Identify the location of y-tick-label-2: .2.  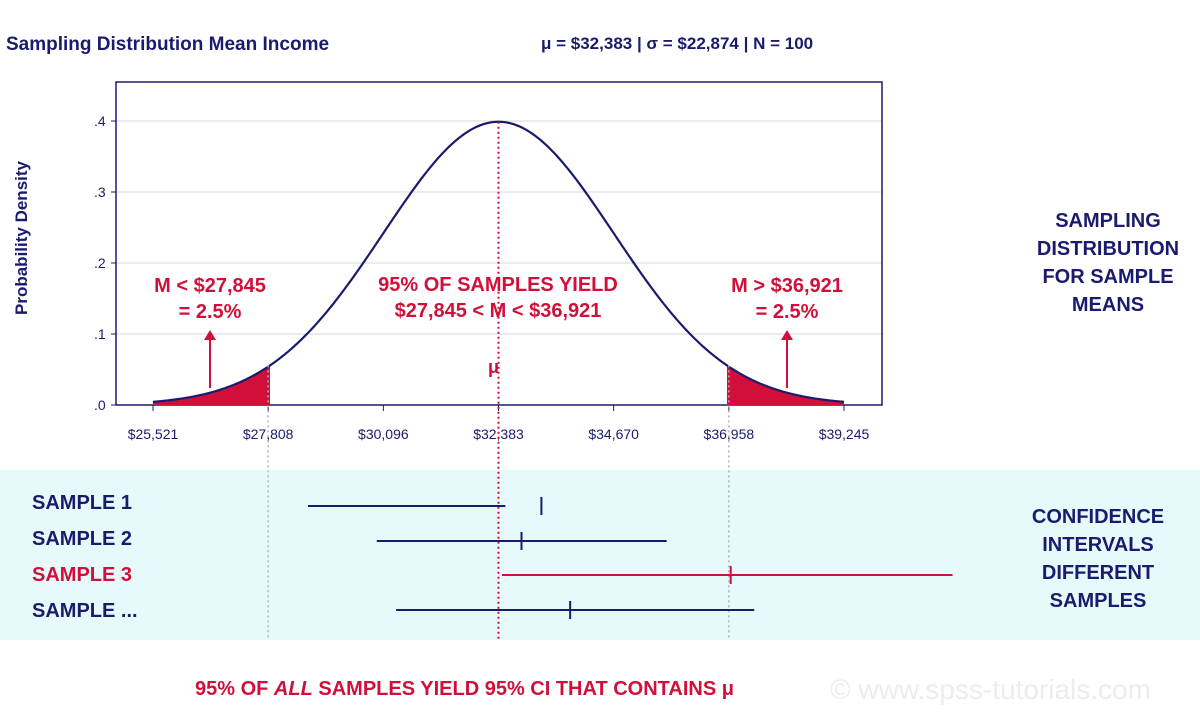
(100, 263).